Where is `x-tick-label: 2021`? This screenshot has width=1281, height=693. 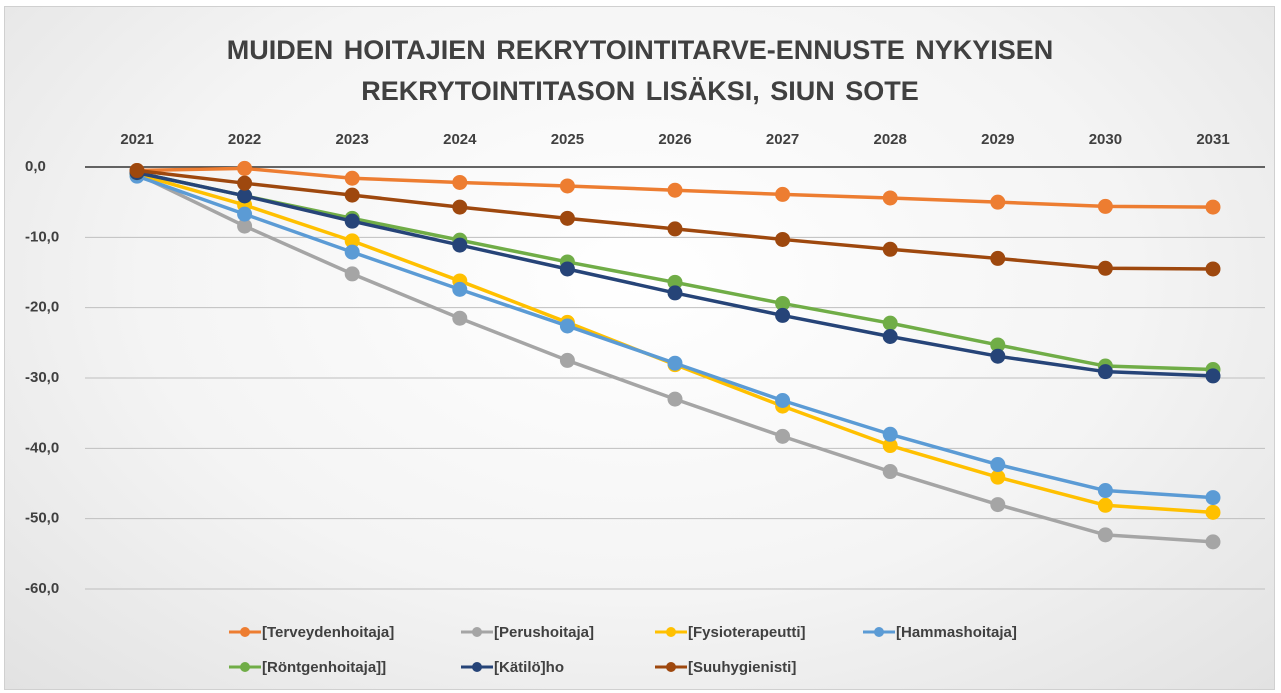
x-tick-label: 2021 is located at coordinates (136, 139).